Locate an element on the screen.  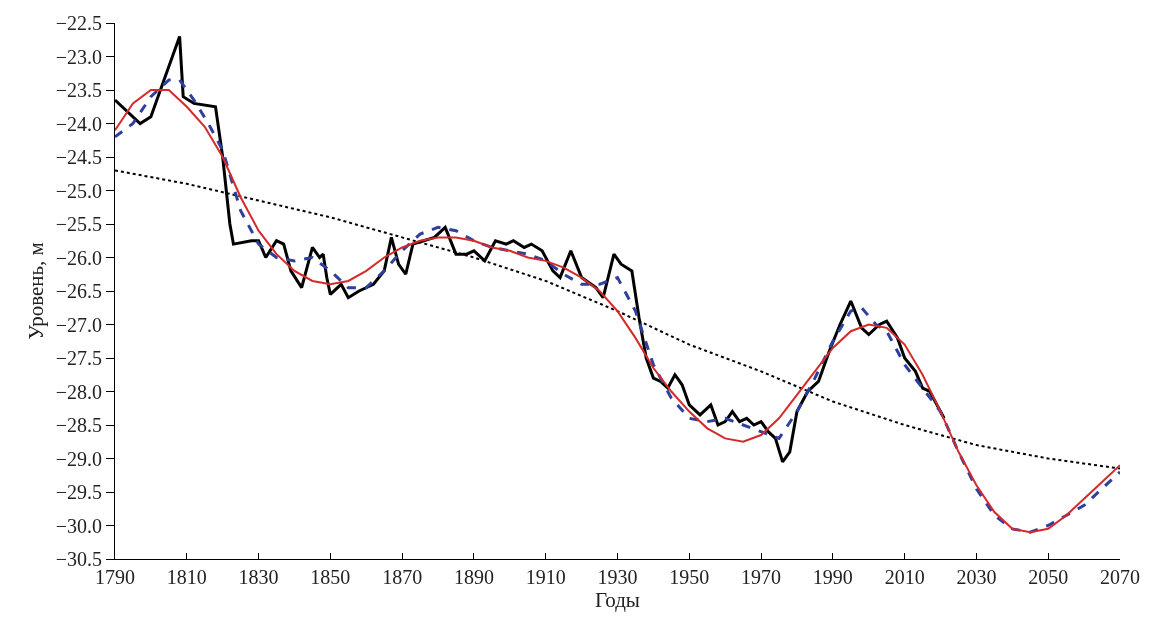
y-tick-label: −22.5 is located at coordinates (78, 23).